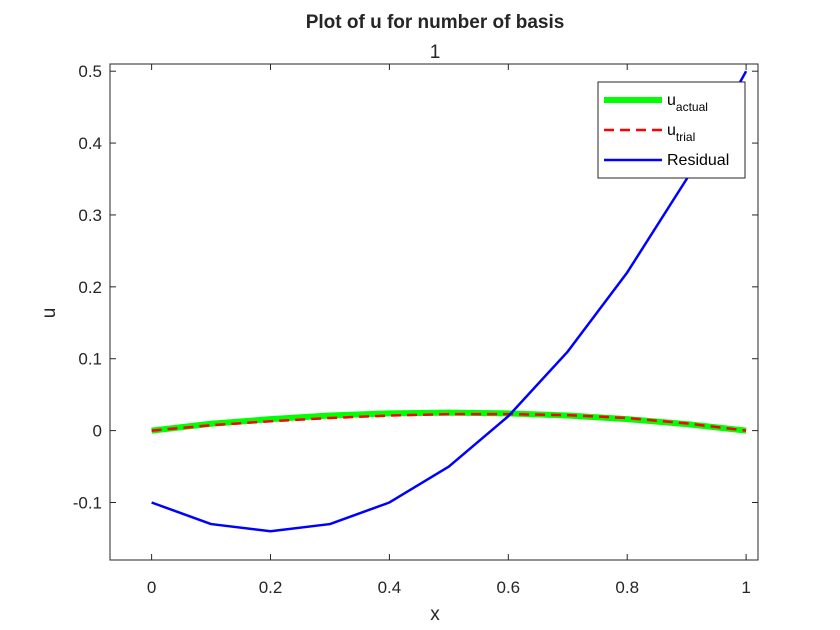 This screenshot has height=630, width=840. What do you see at coordinates (90, 359) in the screenshot?
I see `y-tick-label: 0.1` at bounding box center [90, 359].